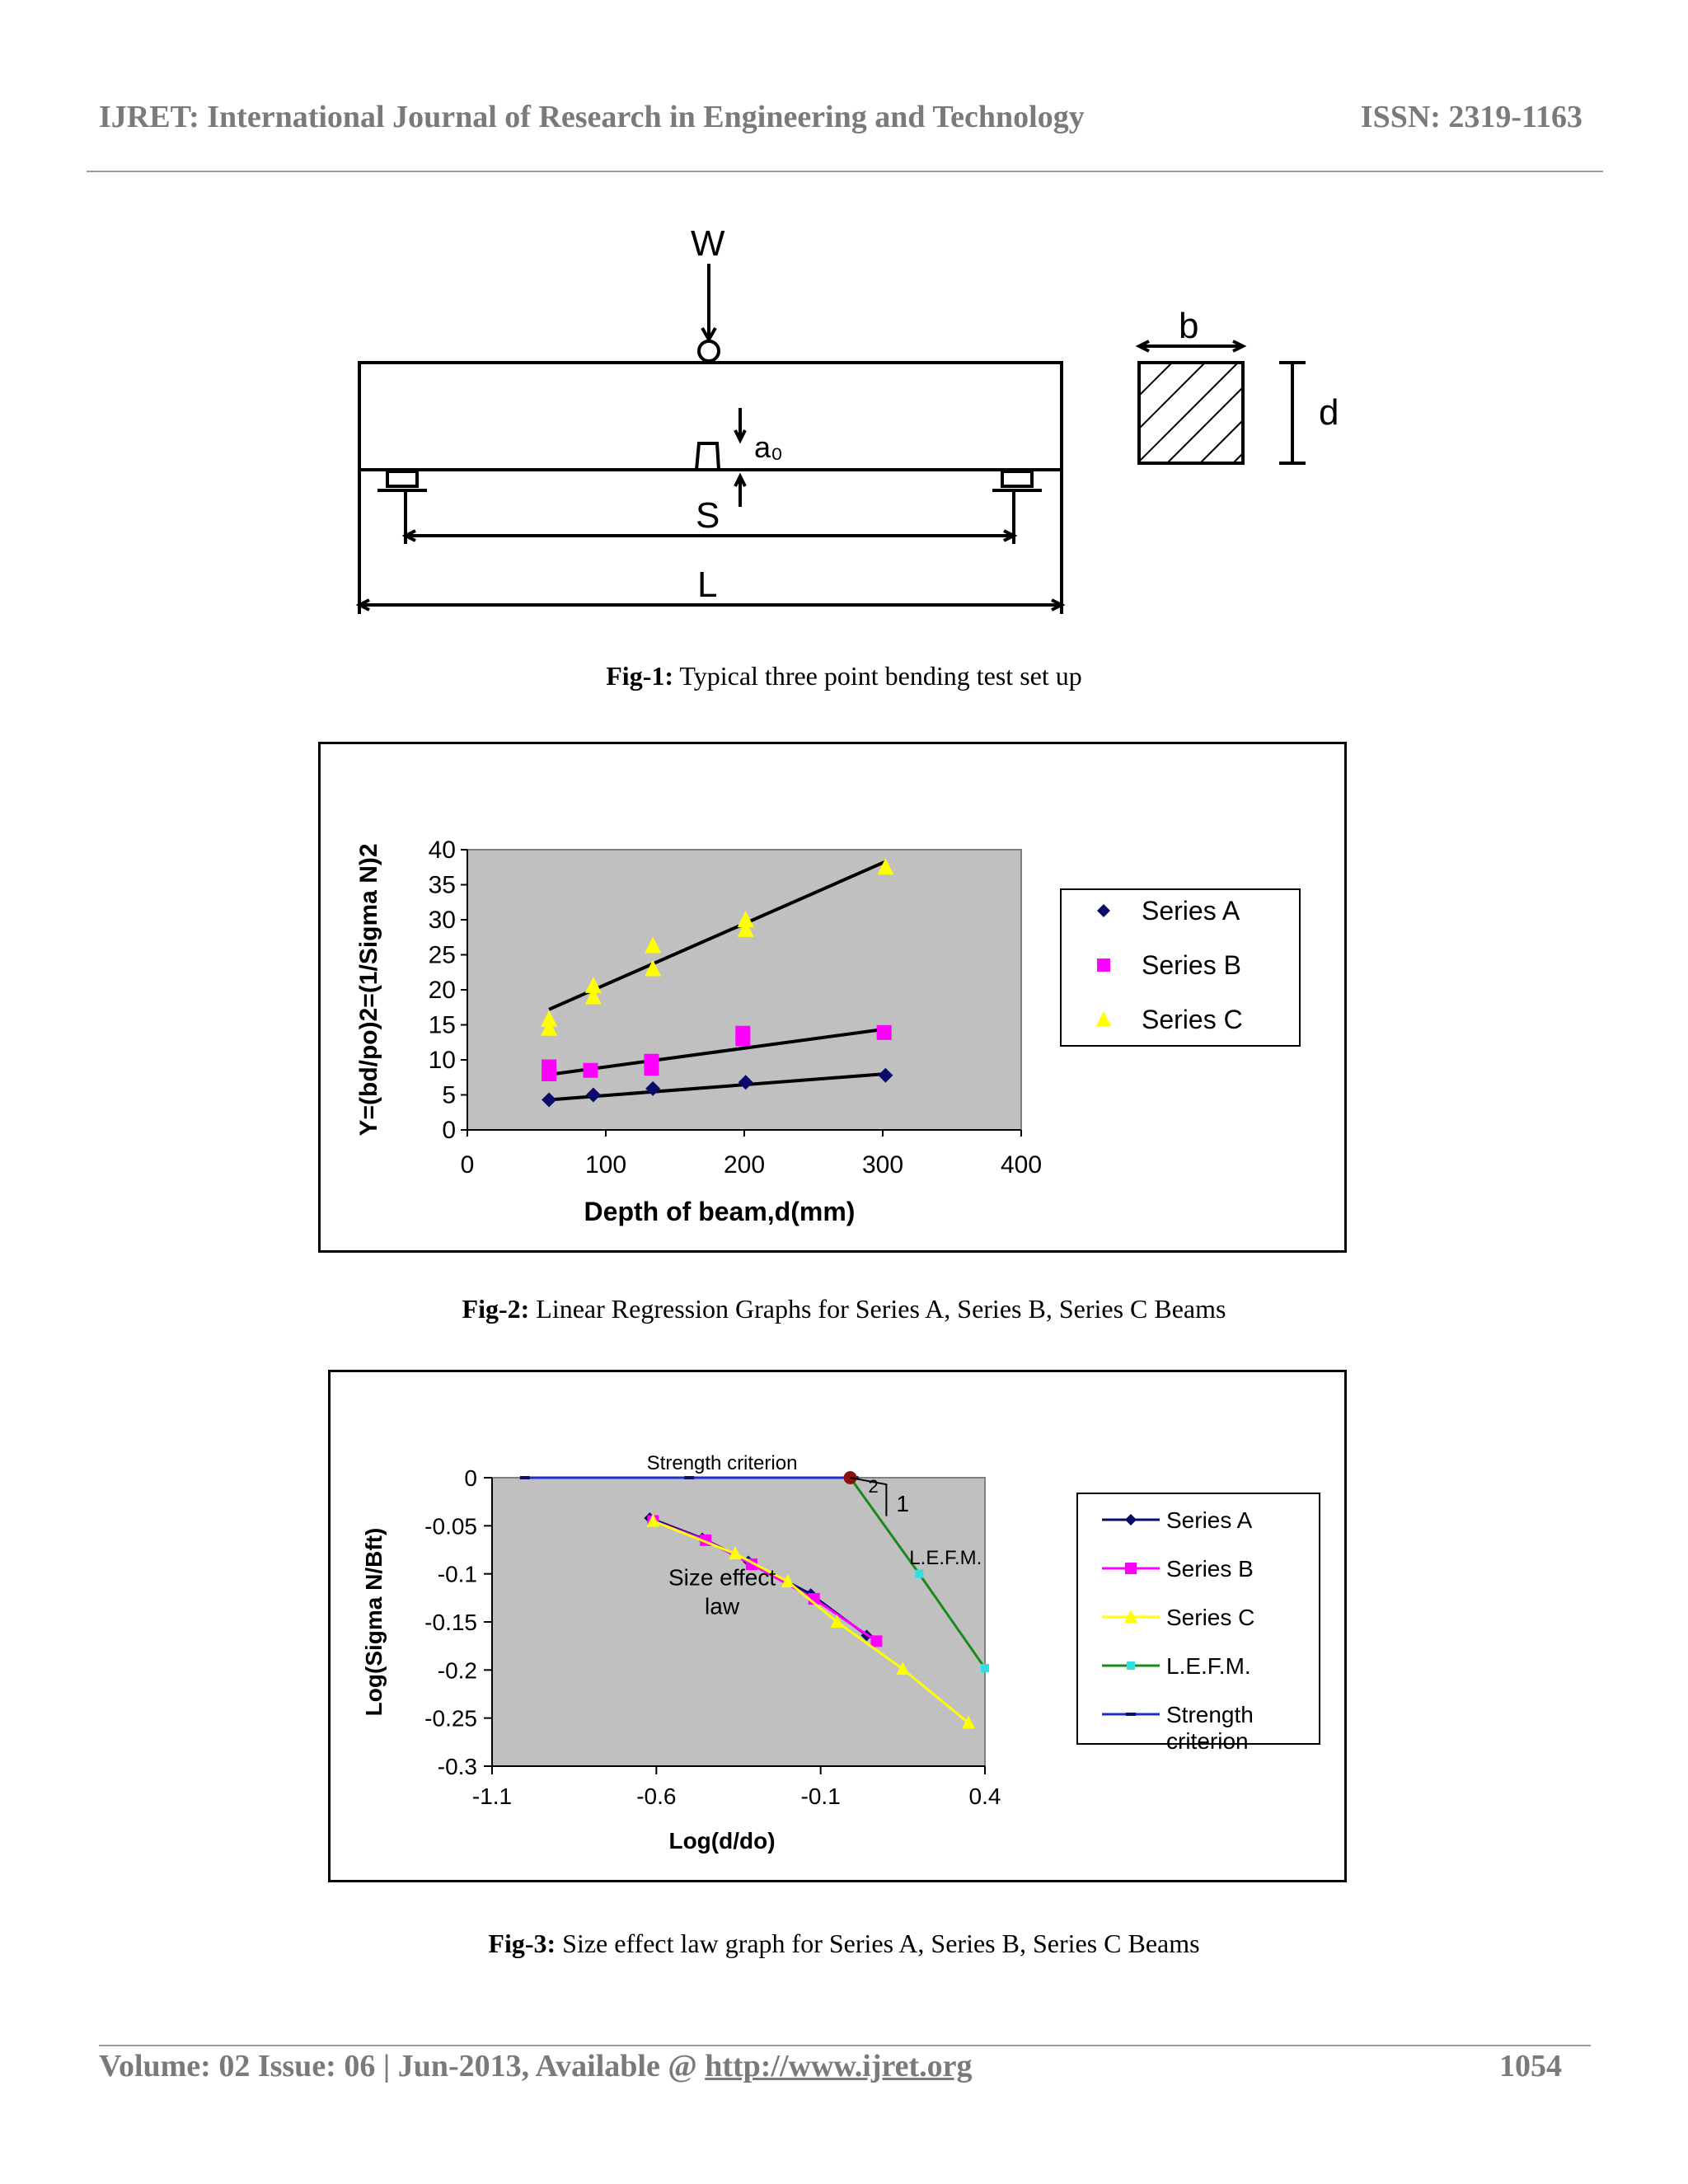 This screenshot has height=2184, width=1688. I want to click on y-tick-label: 25, so click(443, 955).